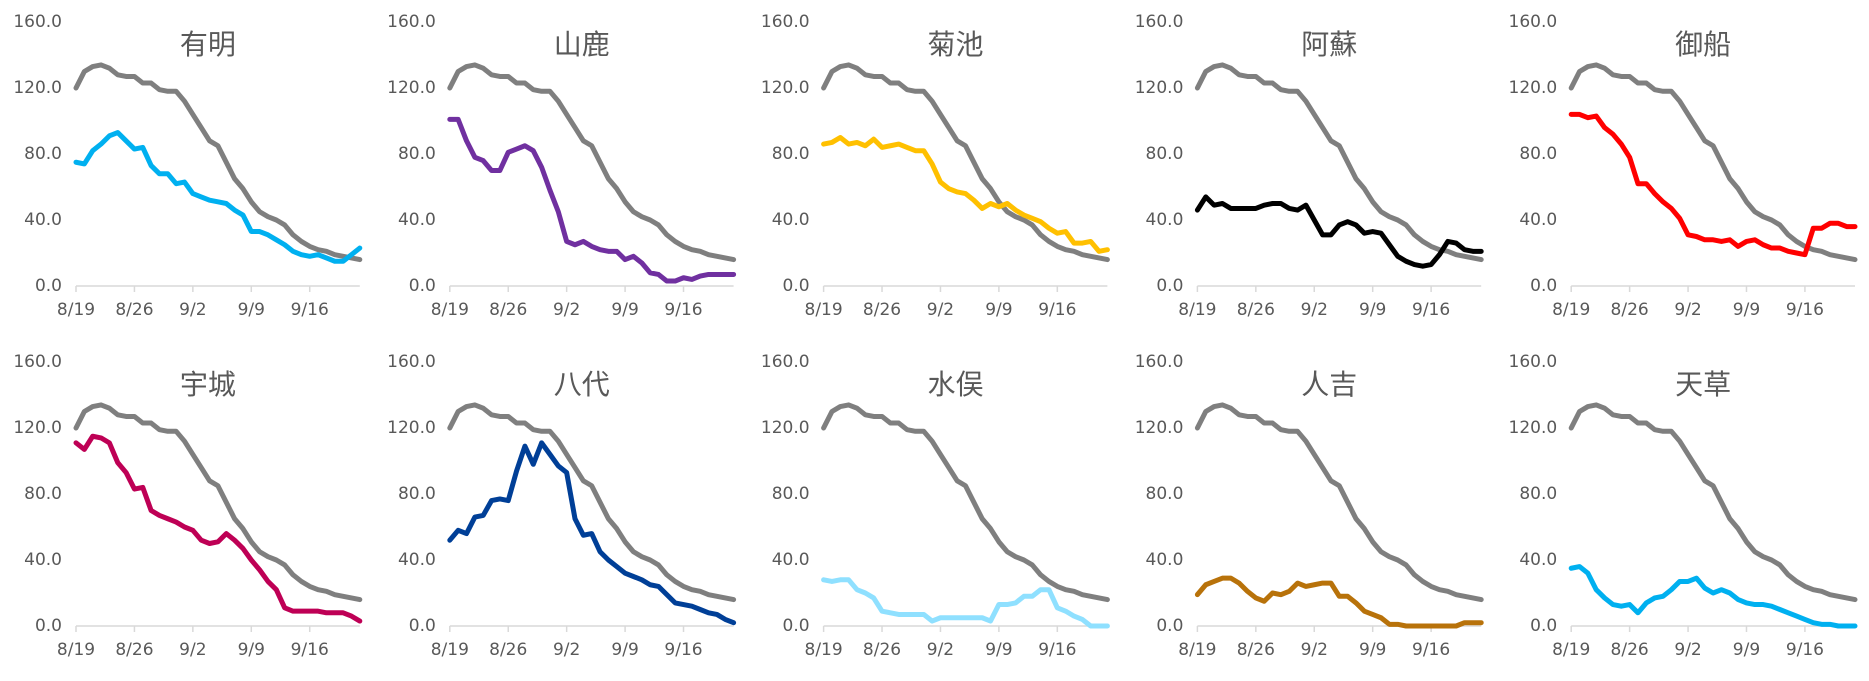 This screenshot has height=681, width=1869. What do you see at coordinates (1329, 44) in the screenshot?
I see `chart-title: 阿蘇` at bounding box center [1329, 44].